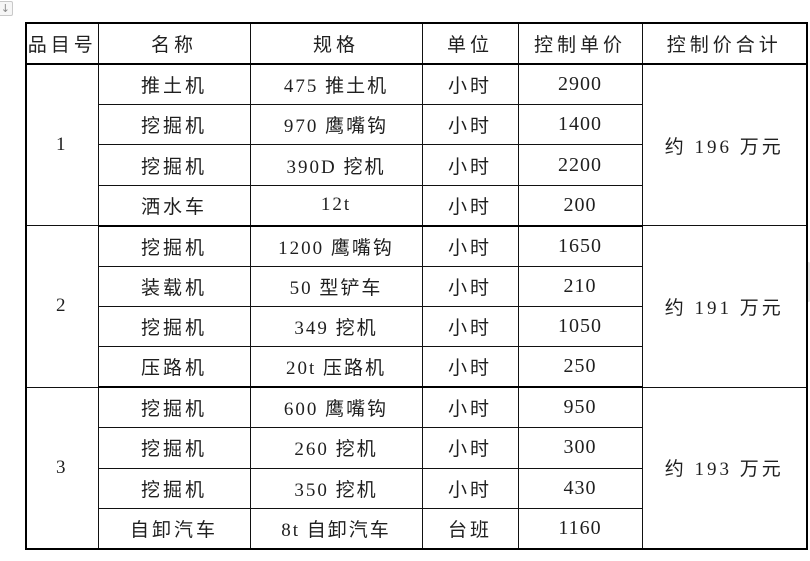  I want to click on scroll-anchor-icon: ↓, so click(6, 8).